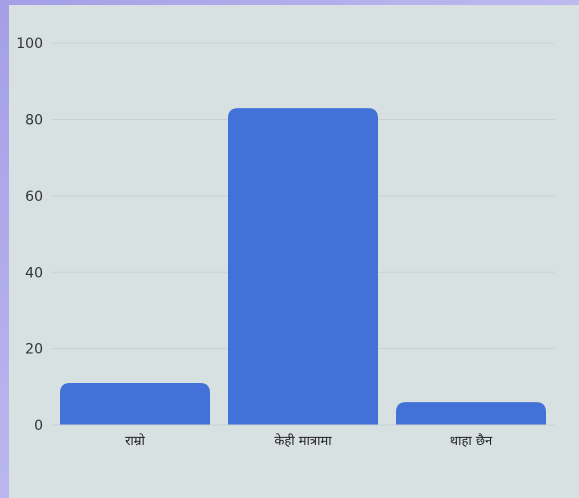 The image size is (579, 498). What do you see at coordinates (34, 273) in the screenshot?
I see `y-tick-label-40: 40` at bounding box center [34, 273].